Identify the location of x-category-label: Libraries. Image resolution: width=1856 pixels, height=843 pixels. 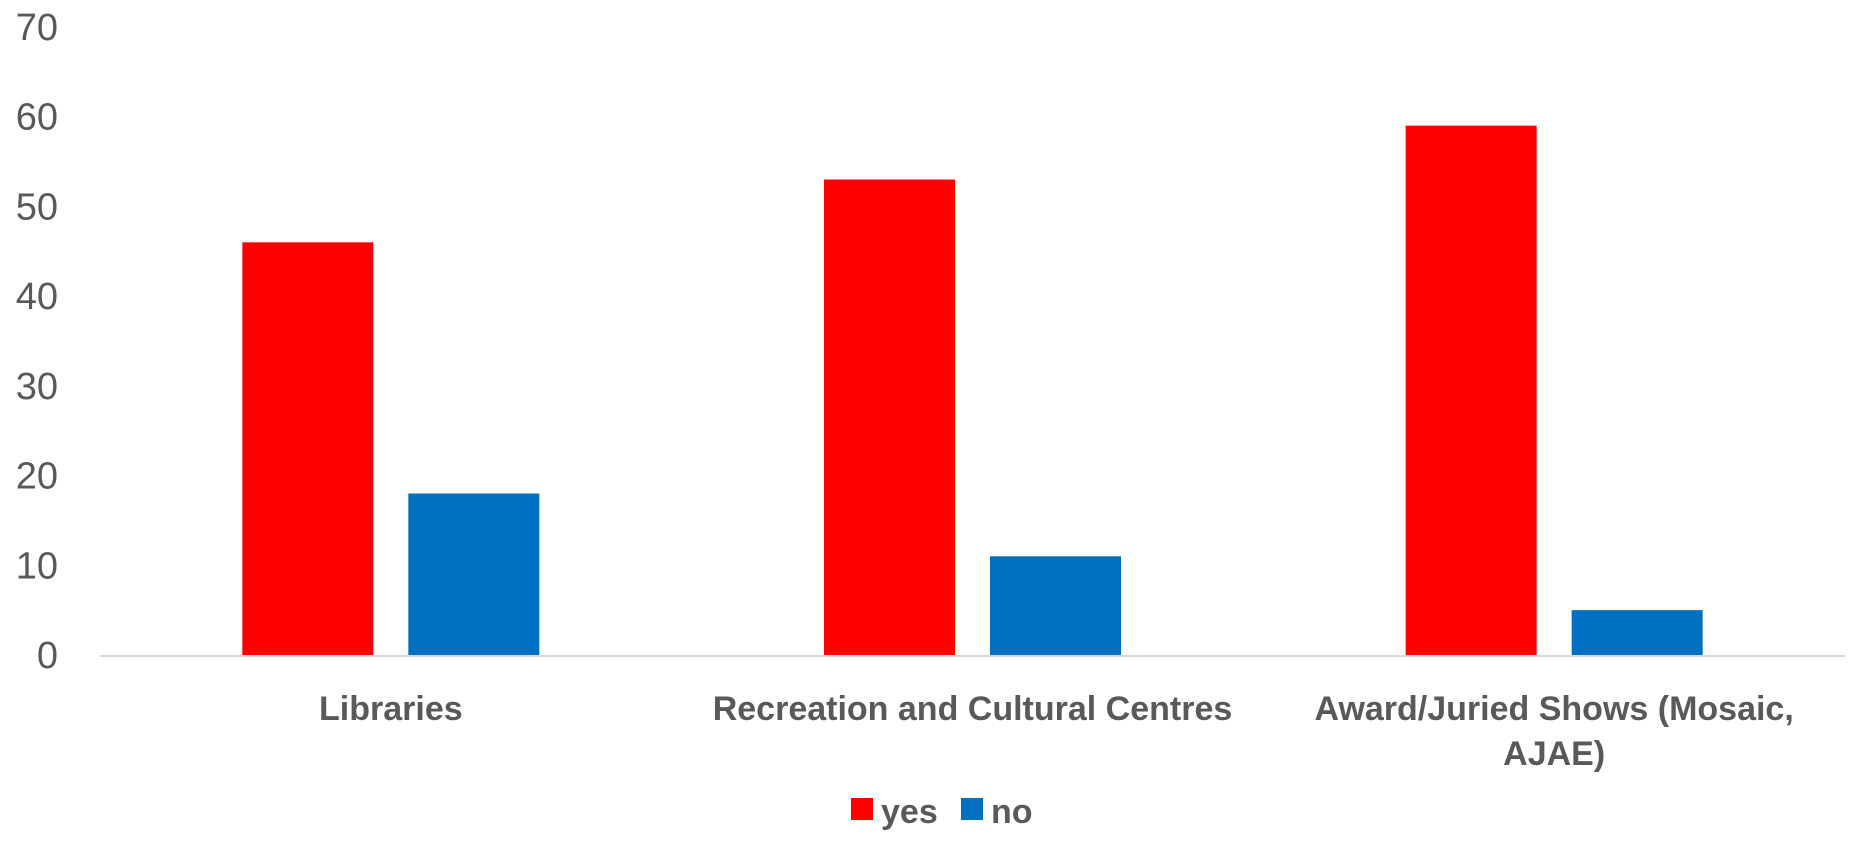
(391, 709).